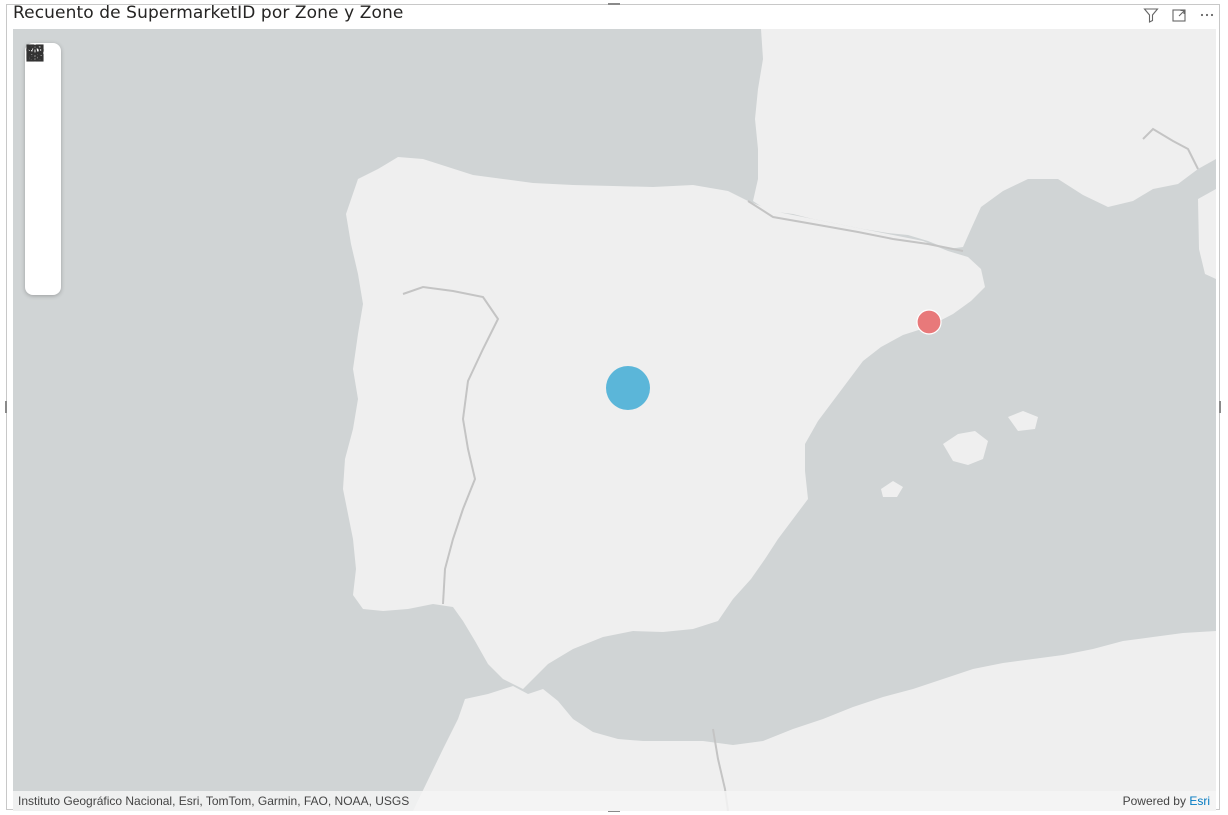 Image resolution: width=1228 pixels, height=815 pixels. I want to click on pin-icon, so click(42, 166).